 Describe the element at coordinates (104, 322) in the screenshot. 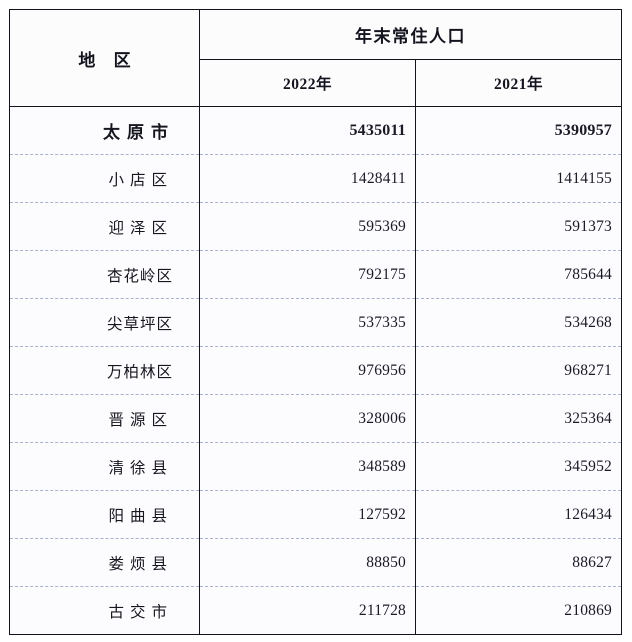

I see `cell-region: 尖草坪区` at that location.